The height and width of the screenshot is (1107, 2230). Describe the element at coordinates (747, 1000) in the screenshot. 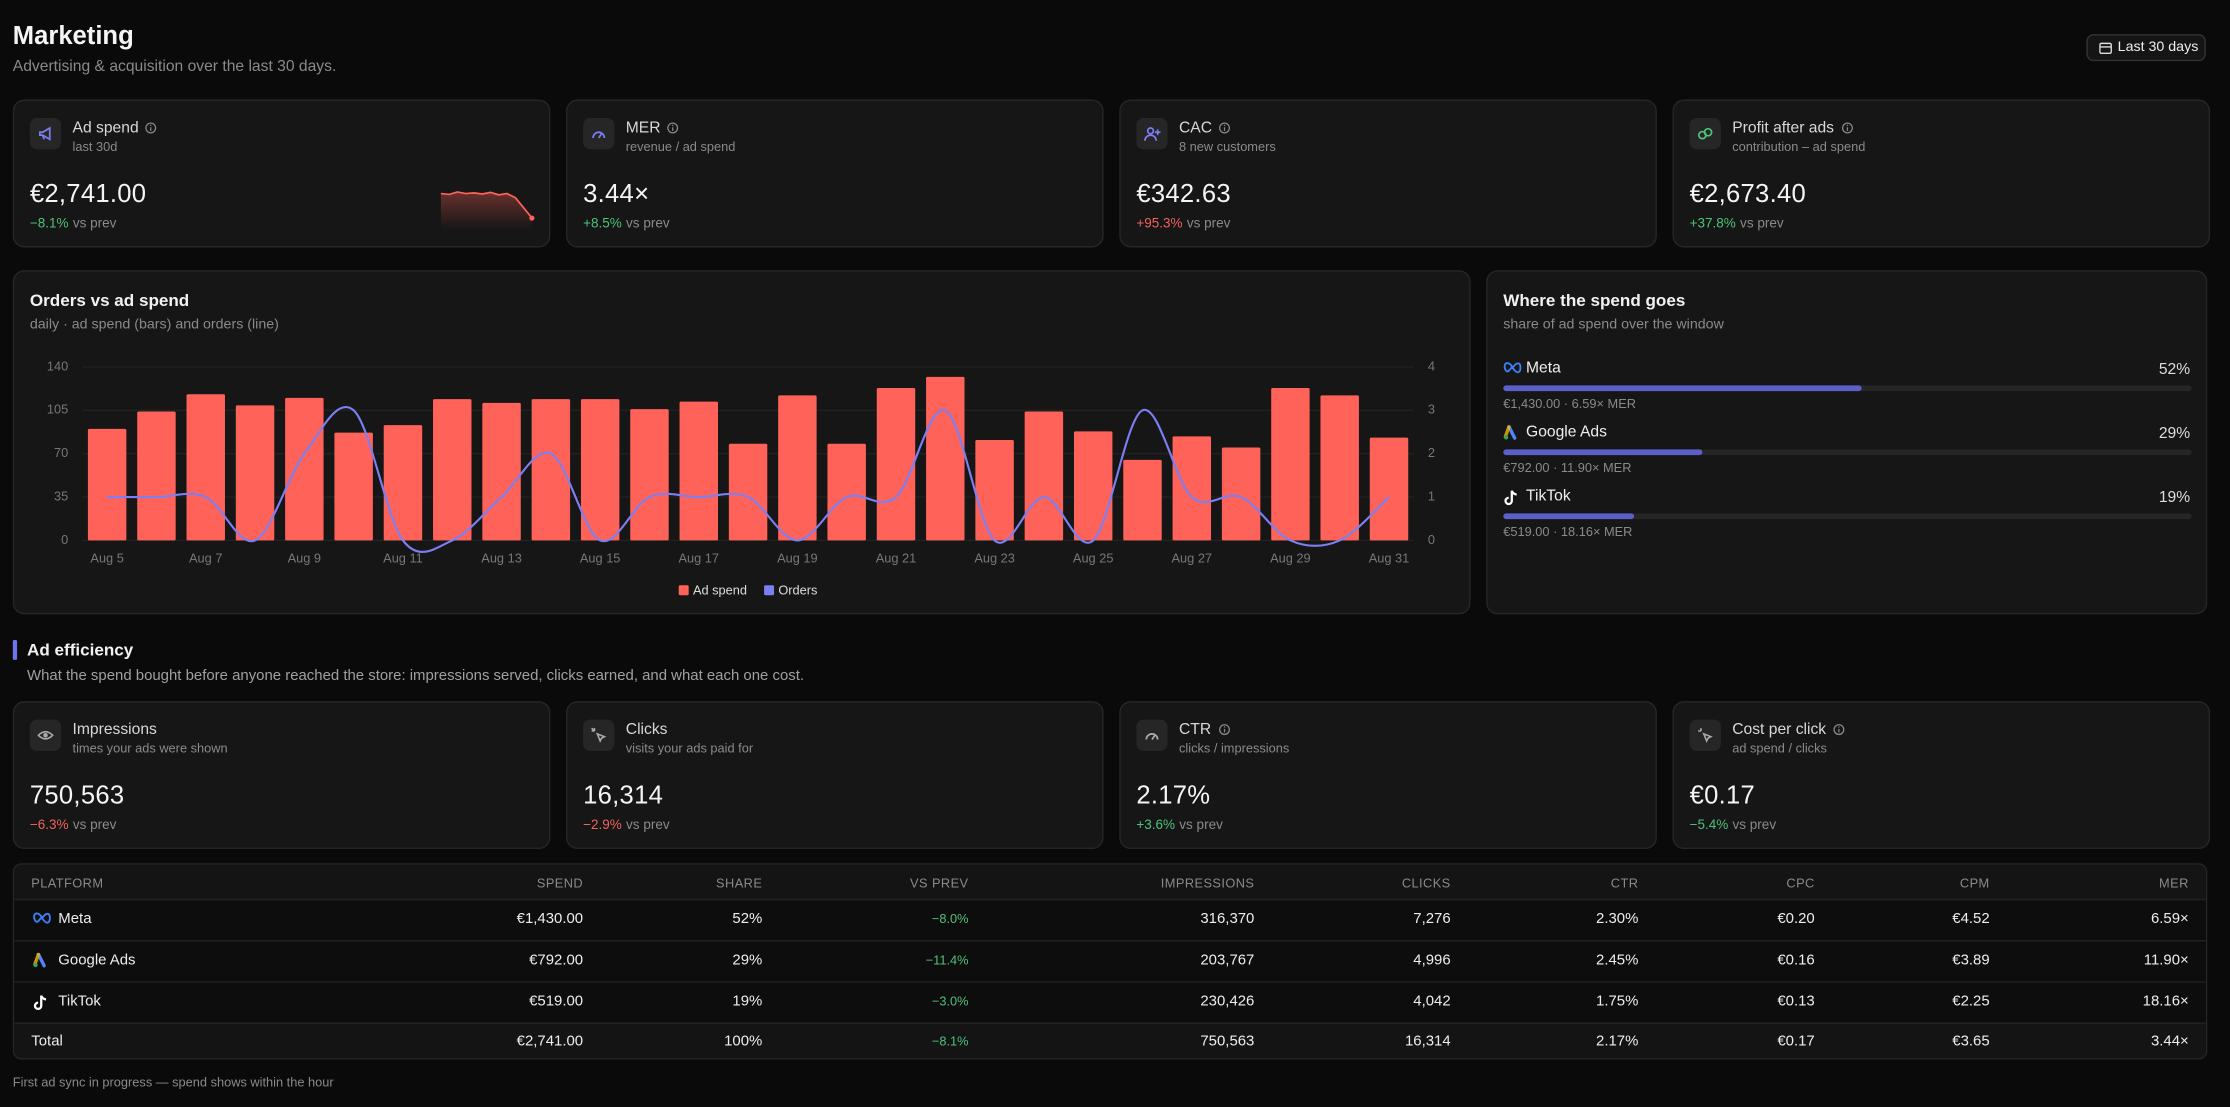

I see `table-cell: 19%` at that location.